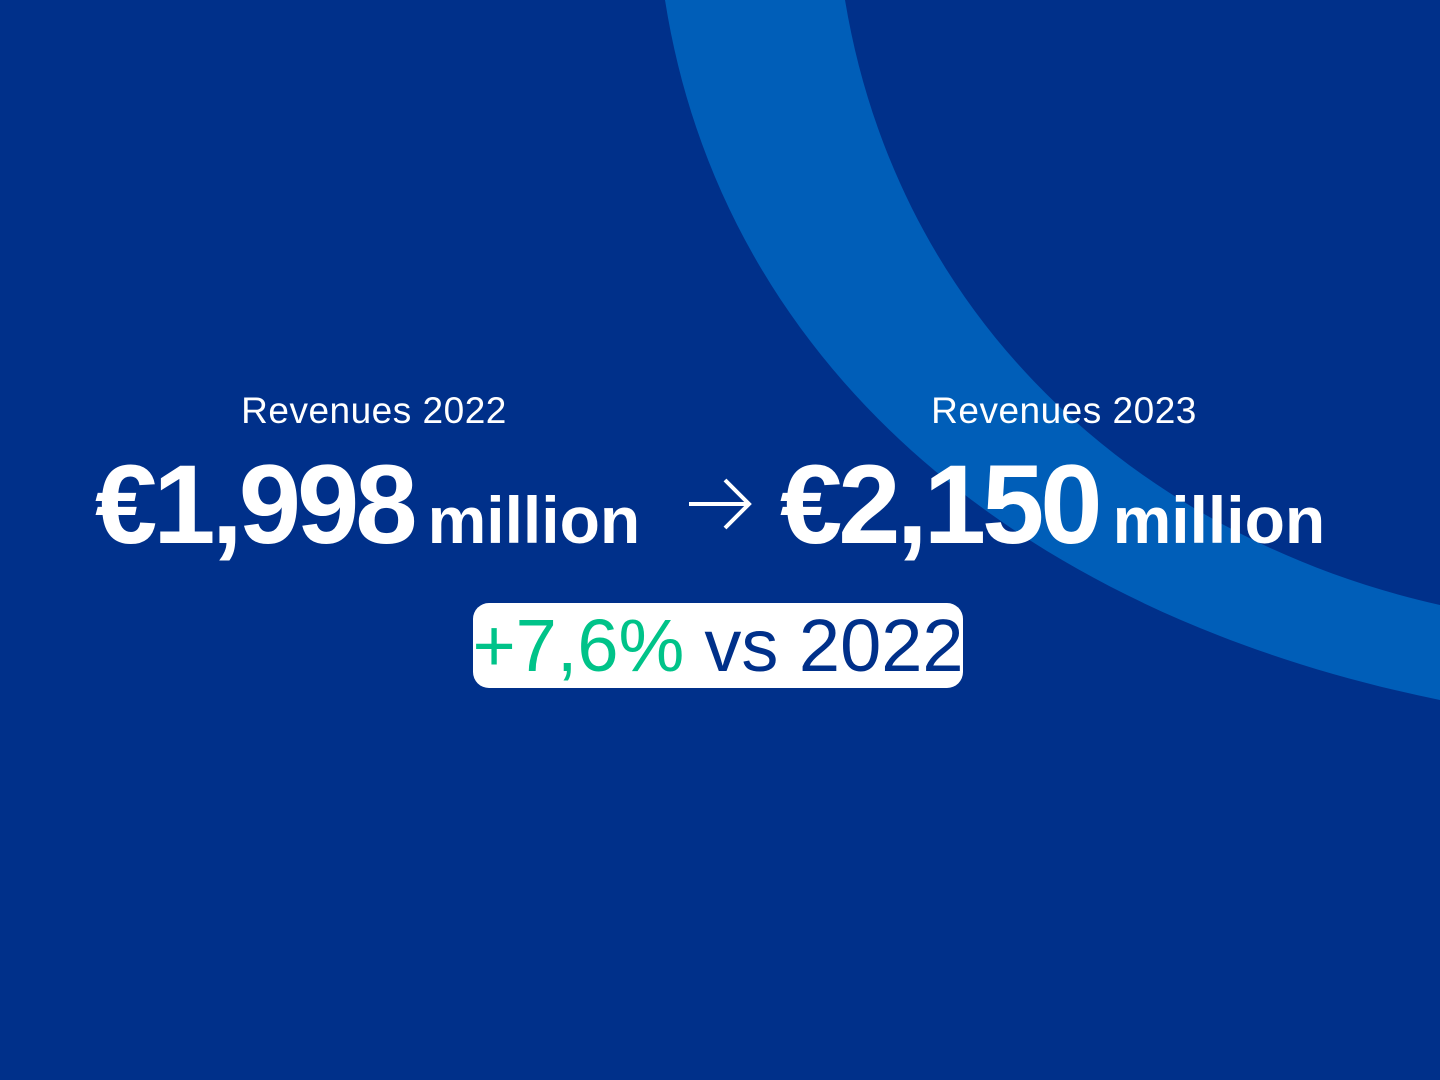 Image resolution: width=1440 pixels, height=1080 pixels. Describe the element at coordinates (1064, 410) in the screenshot. I see `revenue-2023-label: Revenues 2023` at that location.